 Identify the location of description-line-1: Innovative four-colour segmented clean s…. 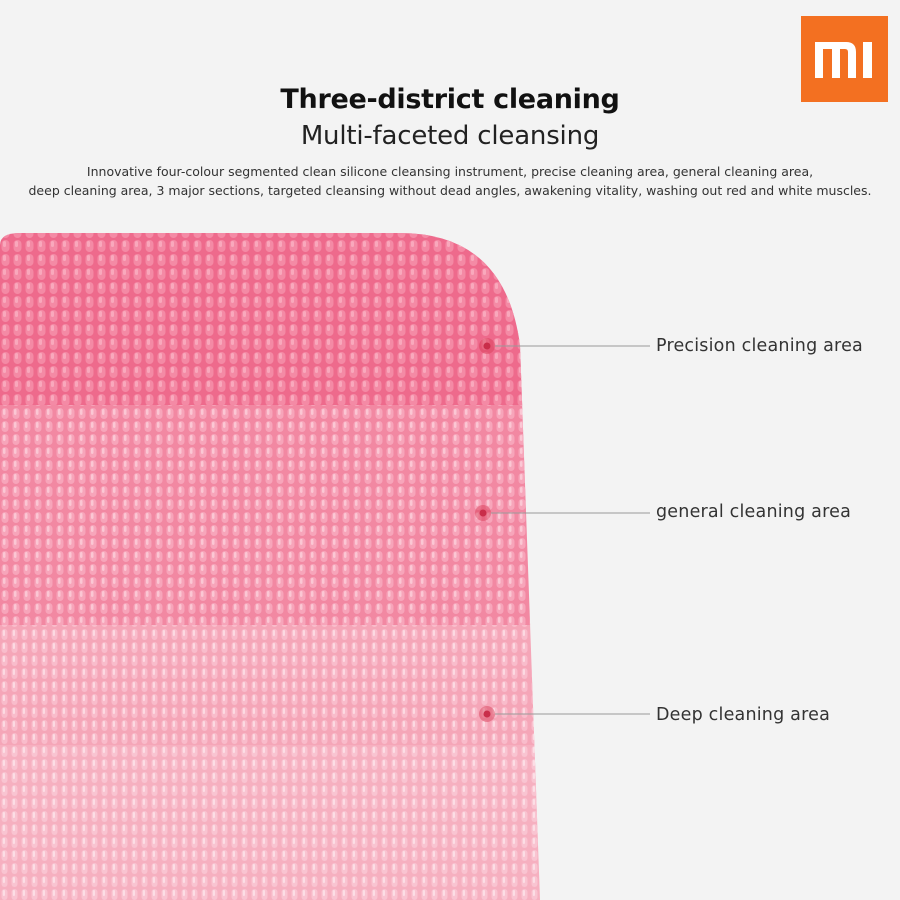
(450, 171).